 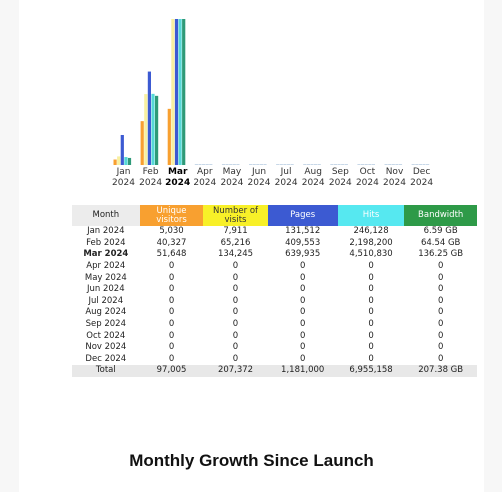 I want to click on month-label-month: Dec, so click(x=421, y=172).